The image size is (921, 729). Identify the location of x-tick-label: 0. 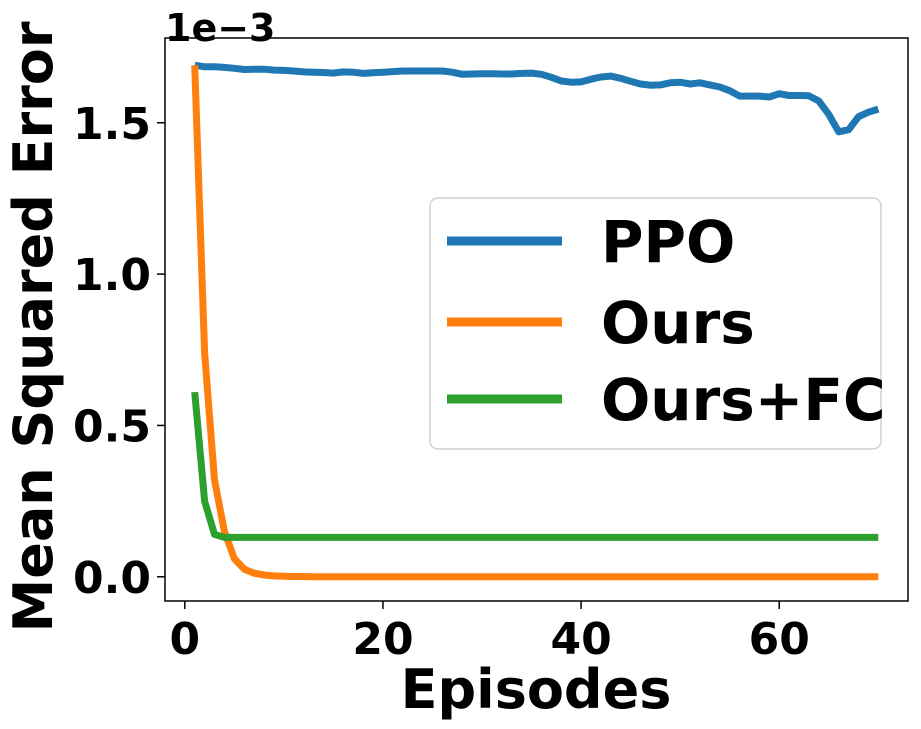
(185, 639).